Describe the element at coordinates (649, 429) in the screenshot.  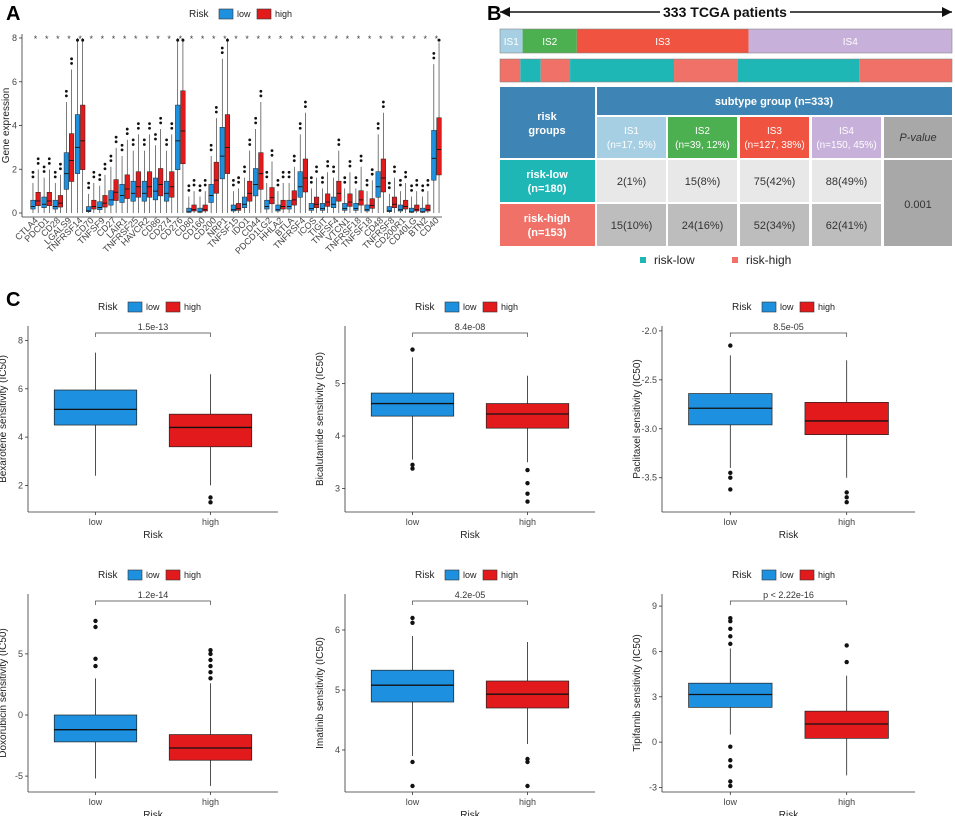
I see `y-tick-label: -3.0` at that location.